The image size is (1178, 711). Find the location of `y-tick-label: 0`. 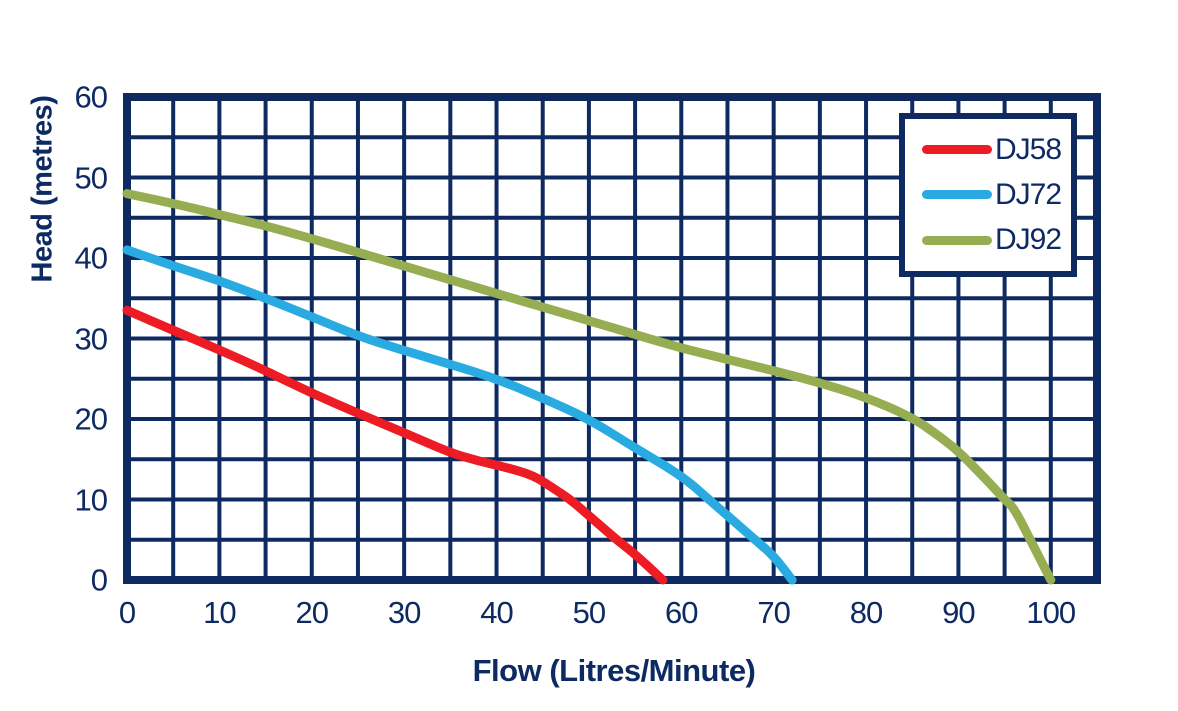

y-tick-label: 0 is located at coordinates (99, 580).